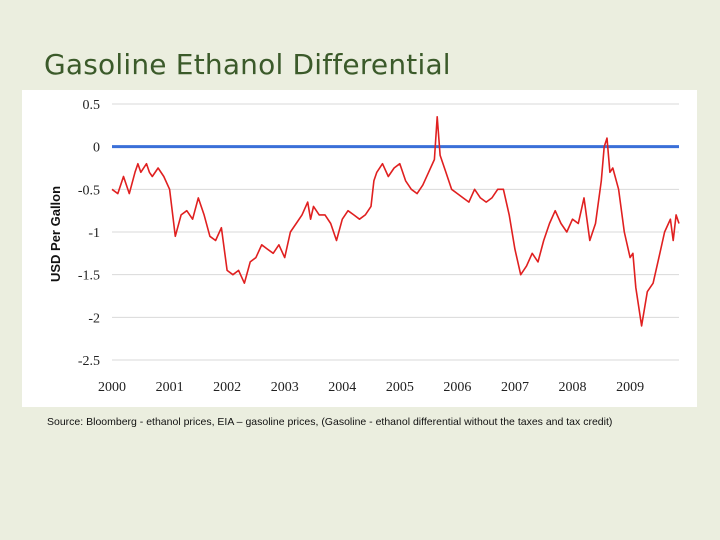 The height and width of the screenshot is (540, 720). I want to click on slide-title: Gasoline Ethanol Differential, so click(247, 64).